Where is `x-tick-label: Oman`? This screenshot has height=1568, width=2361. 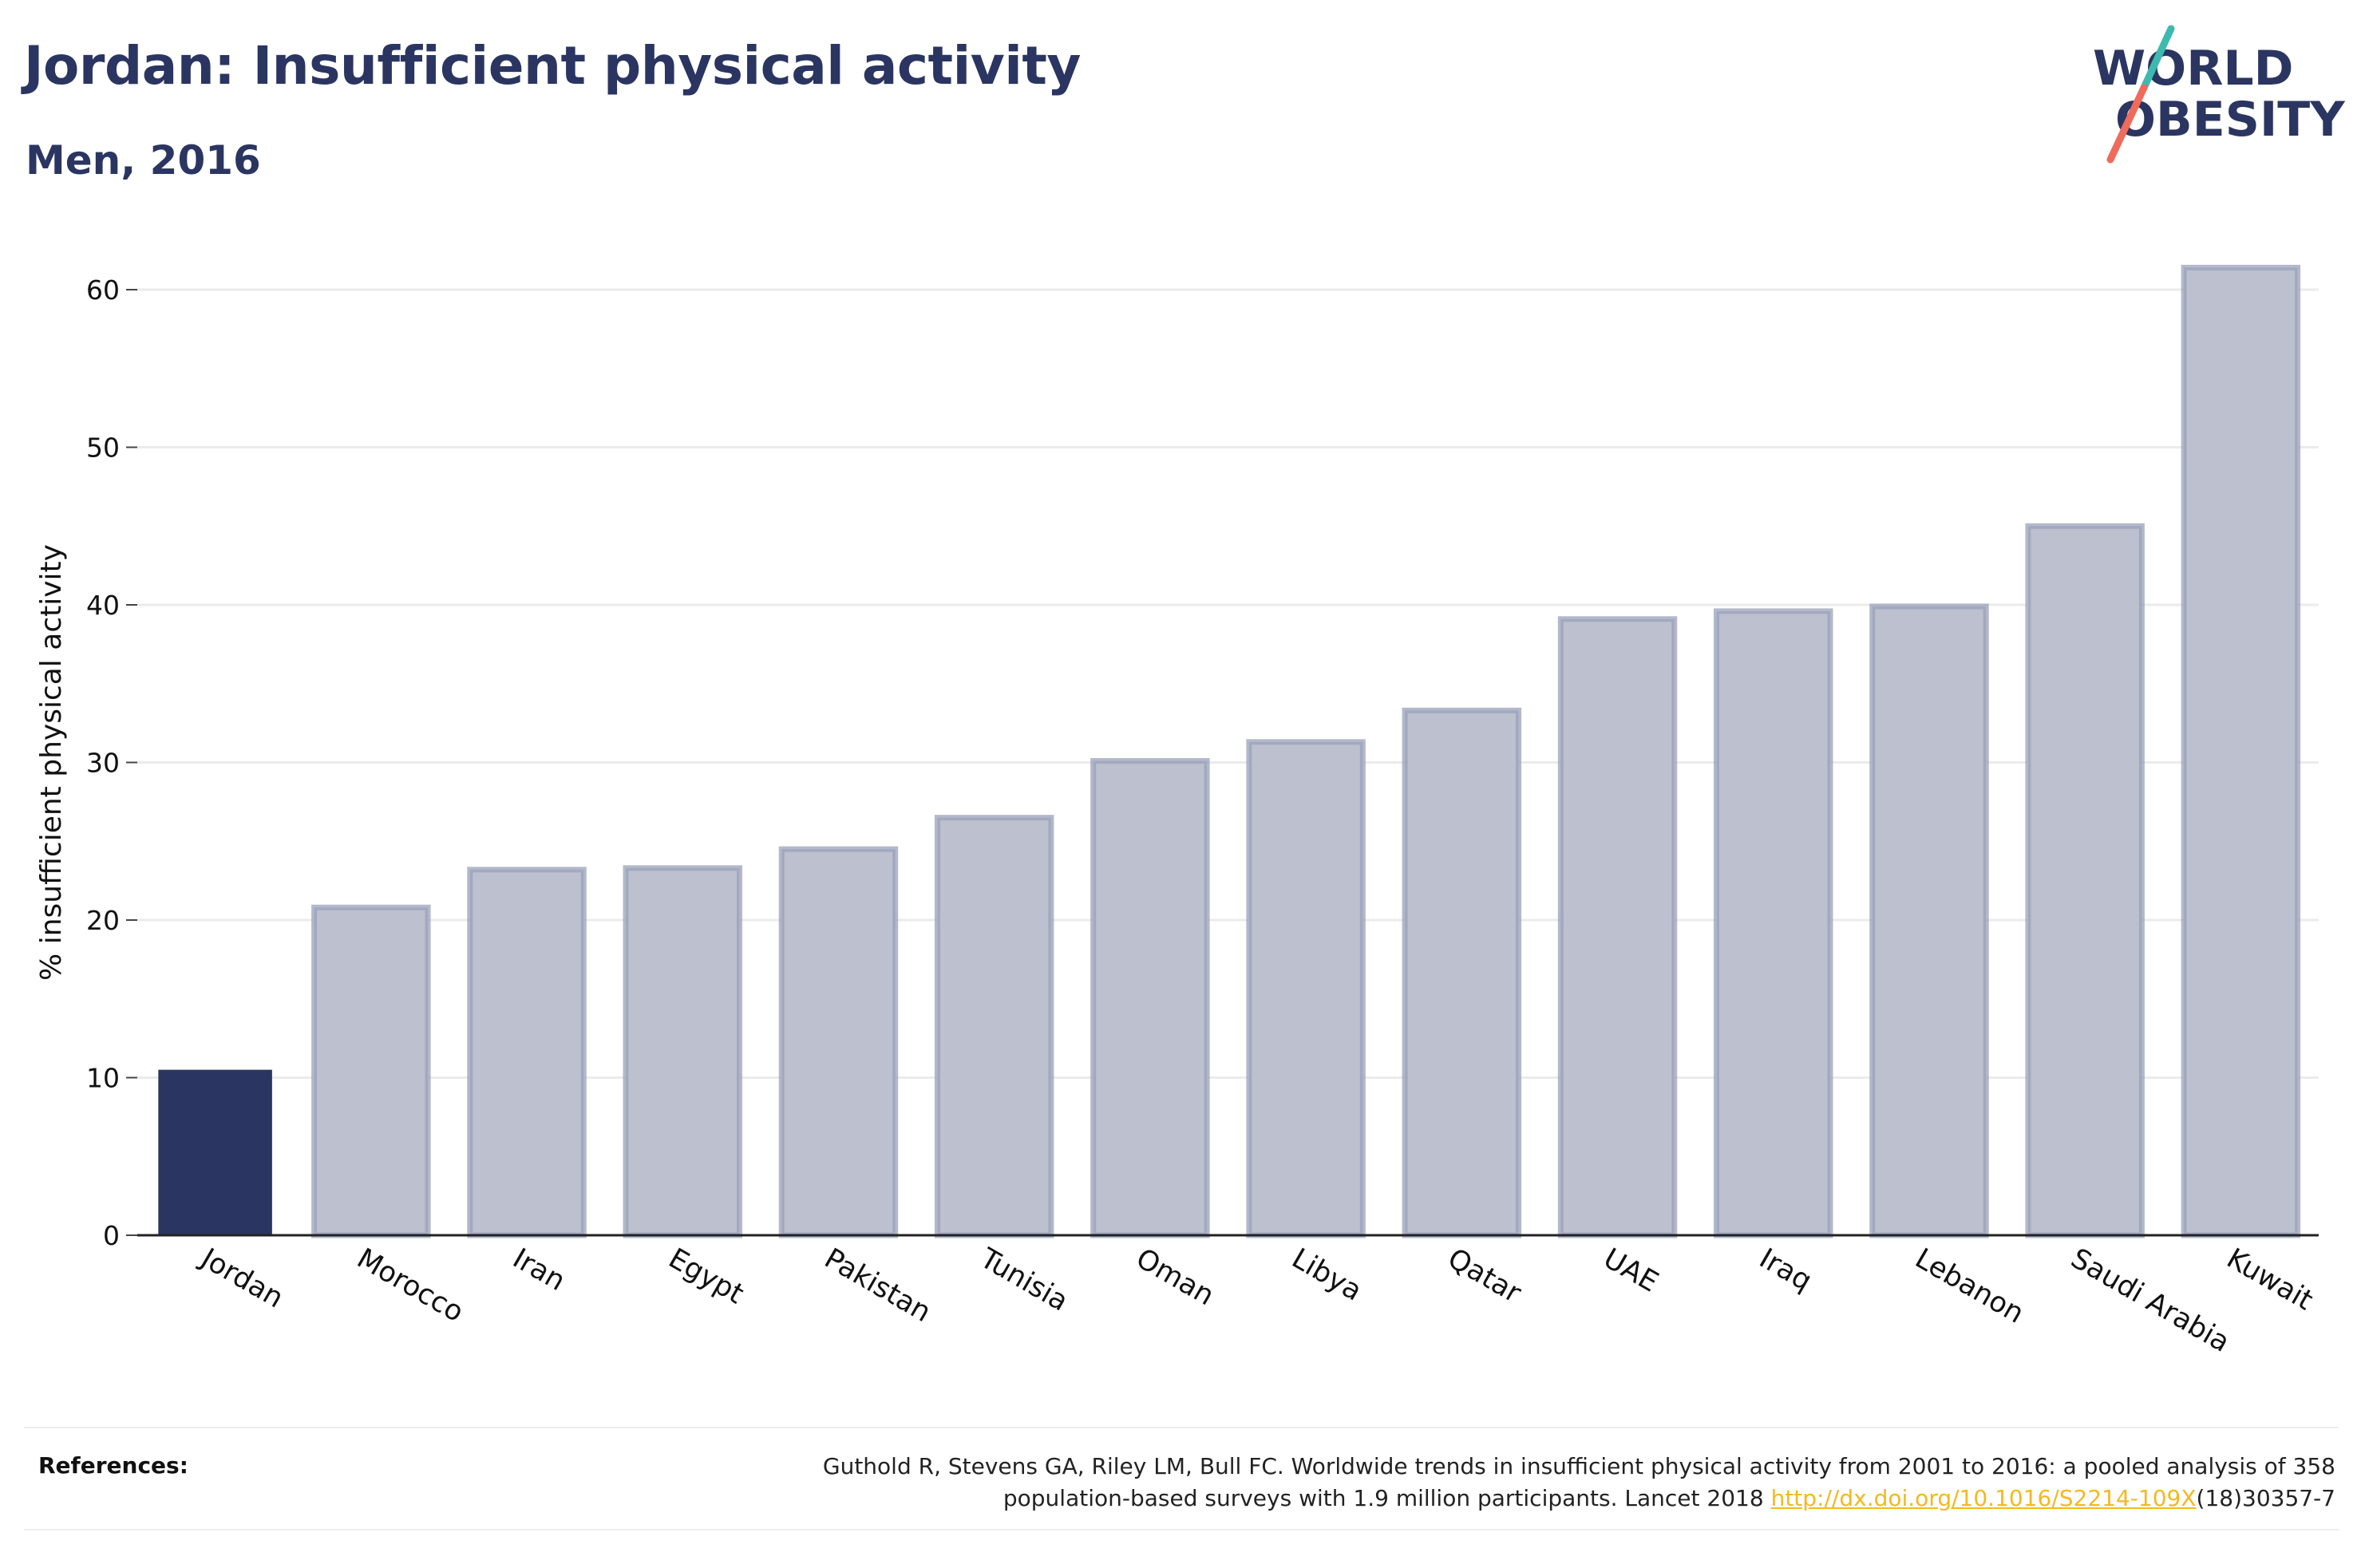 x-tick-label: Oman is located at coordinates (1174, 1277).